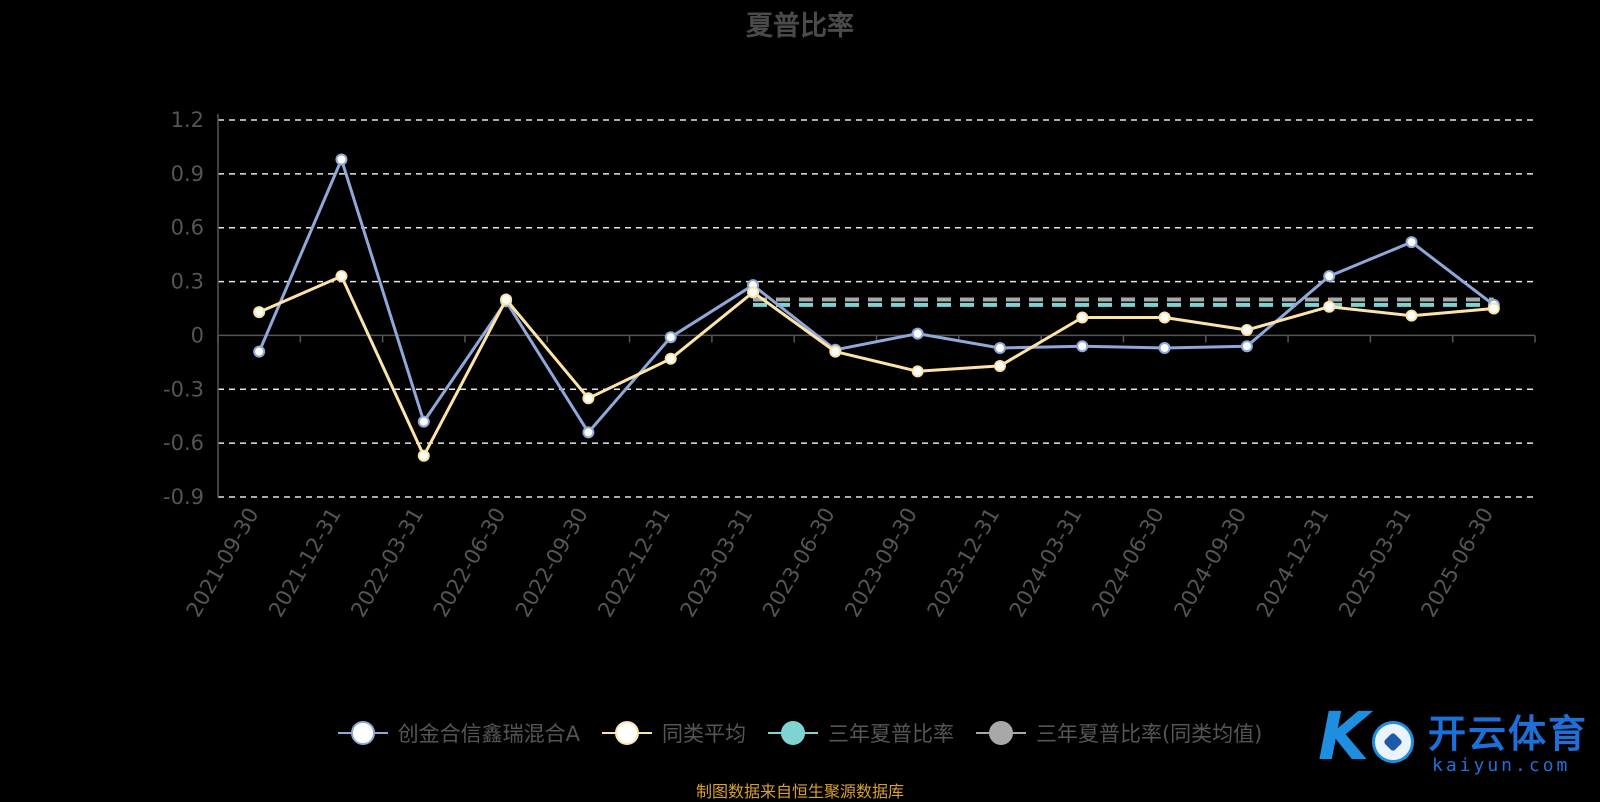 Image resolution: width=1600 pixels, height=802 pixels. I want to click on legend-item-fund: 创金合信鑫瑞混合A, so click(458, 733).